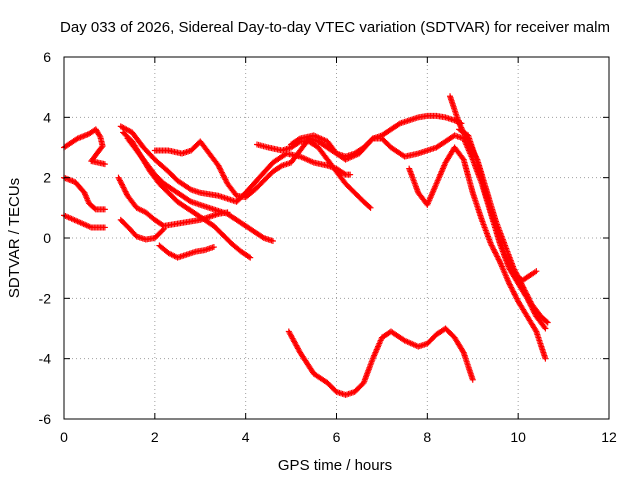  I want to click on x-tick-label: 0, so click(64, 437).